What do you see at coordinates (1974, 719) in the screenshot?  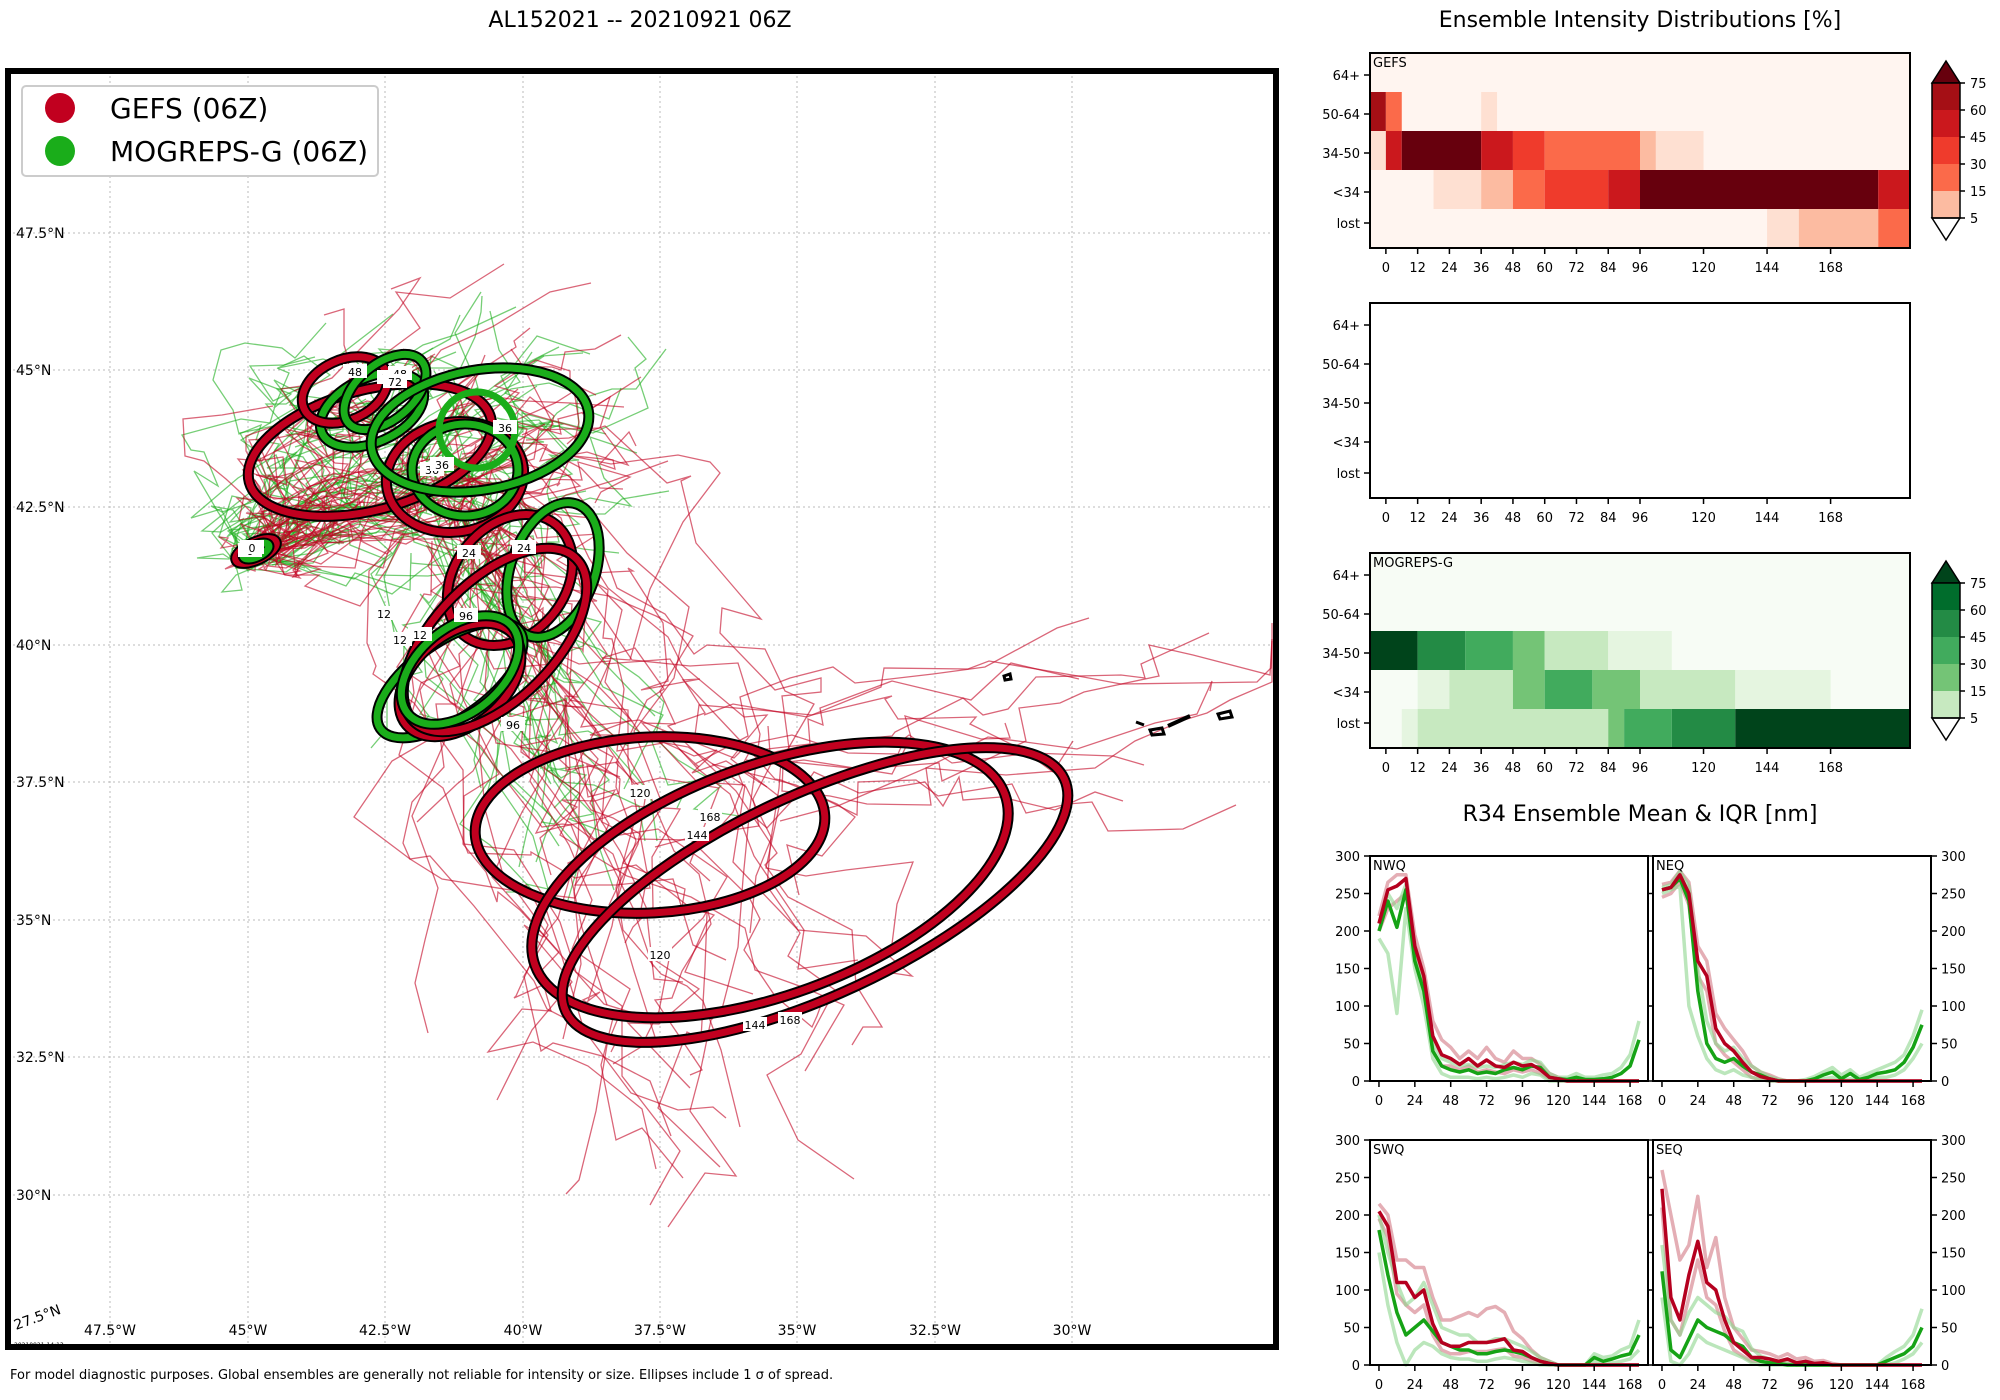 I see `colorbar-label: 5` at bounding box center [1974, 719].